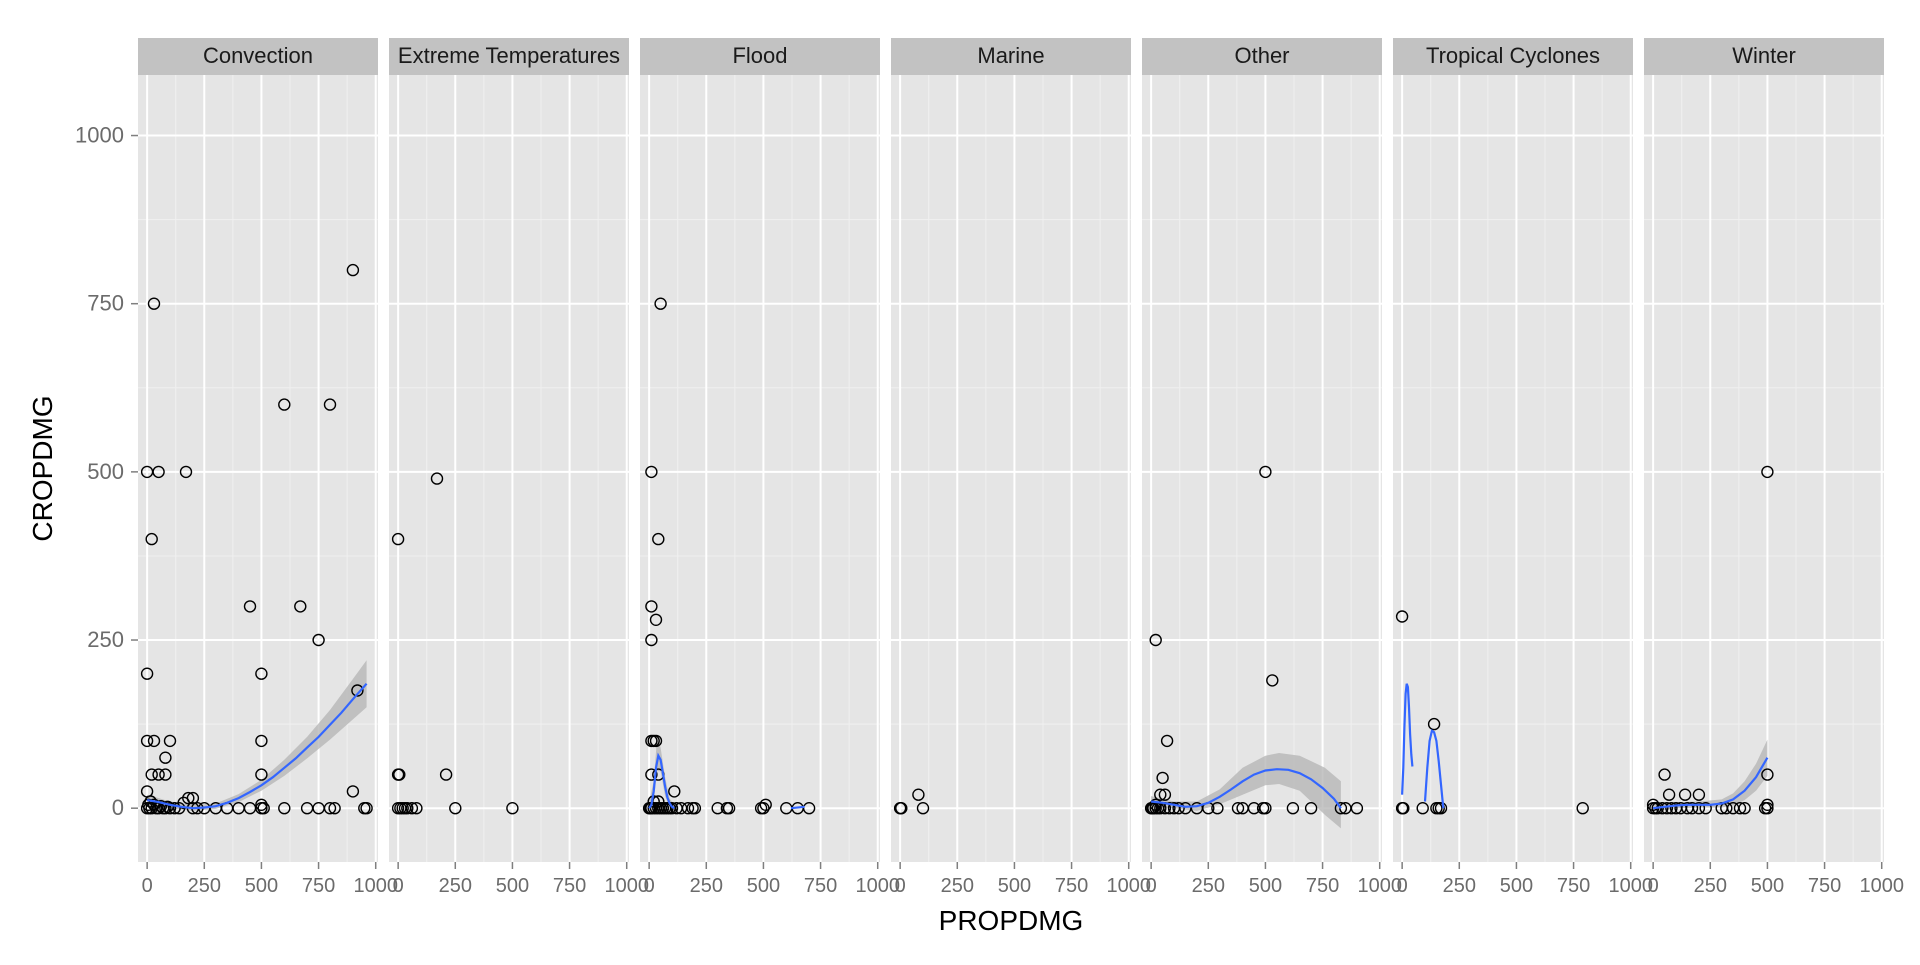  Describe the element at coordinates (99, 135) in the screenshot. I see `y-tick-label: 1000` at that location.